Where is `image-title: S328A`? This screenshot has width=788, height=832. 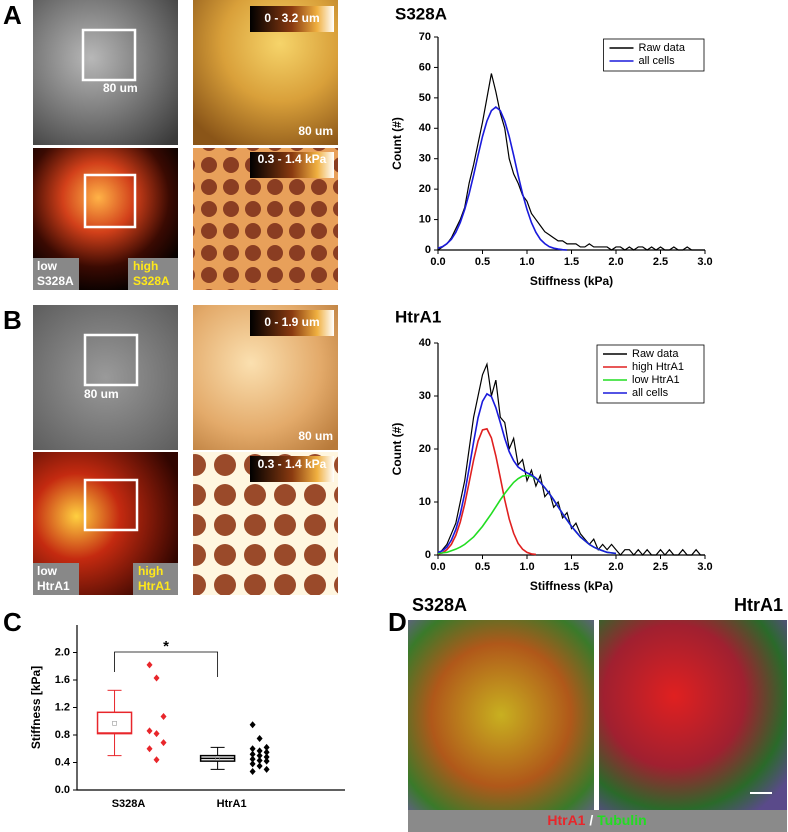 image-title: S328A is located at coordinates (439, 605).